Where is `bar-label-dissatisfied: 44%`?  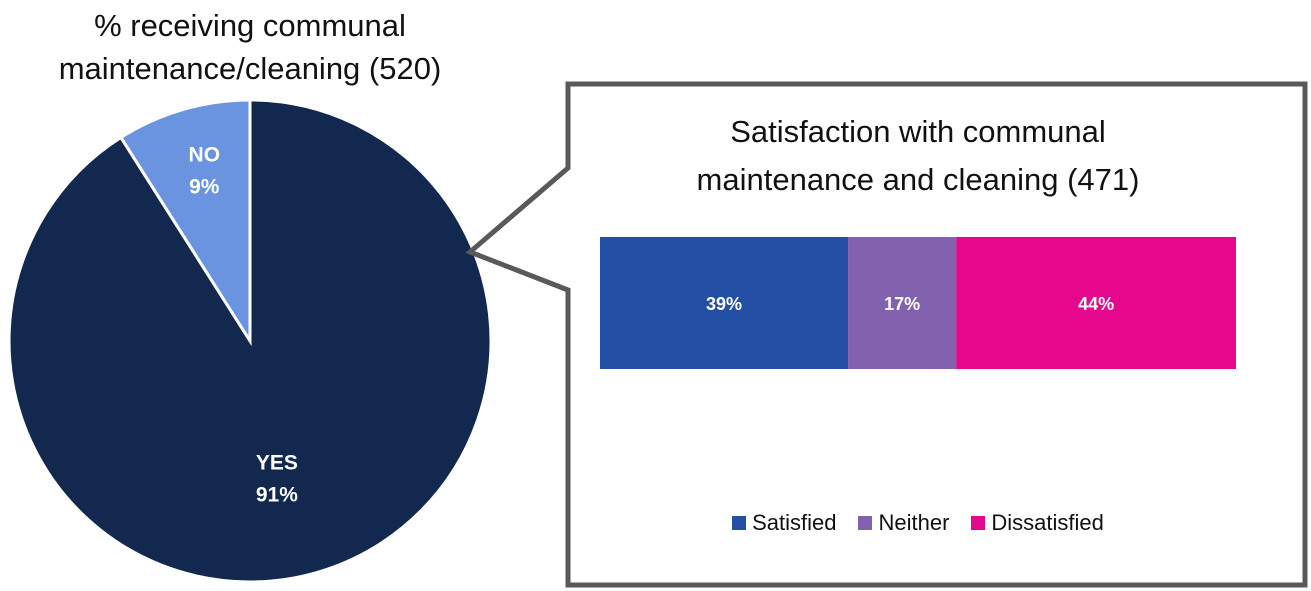 bar-label-dissatisfied: 44% is located at coordinates (1096, 304).